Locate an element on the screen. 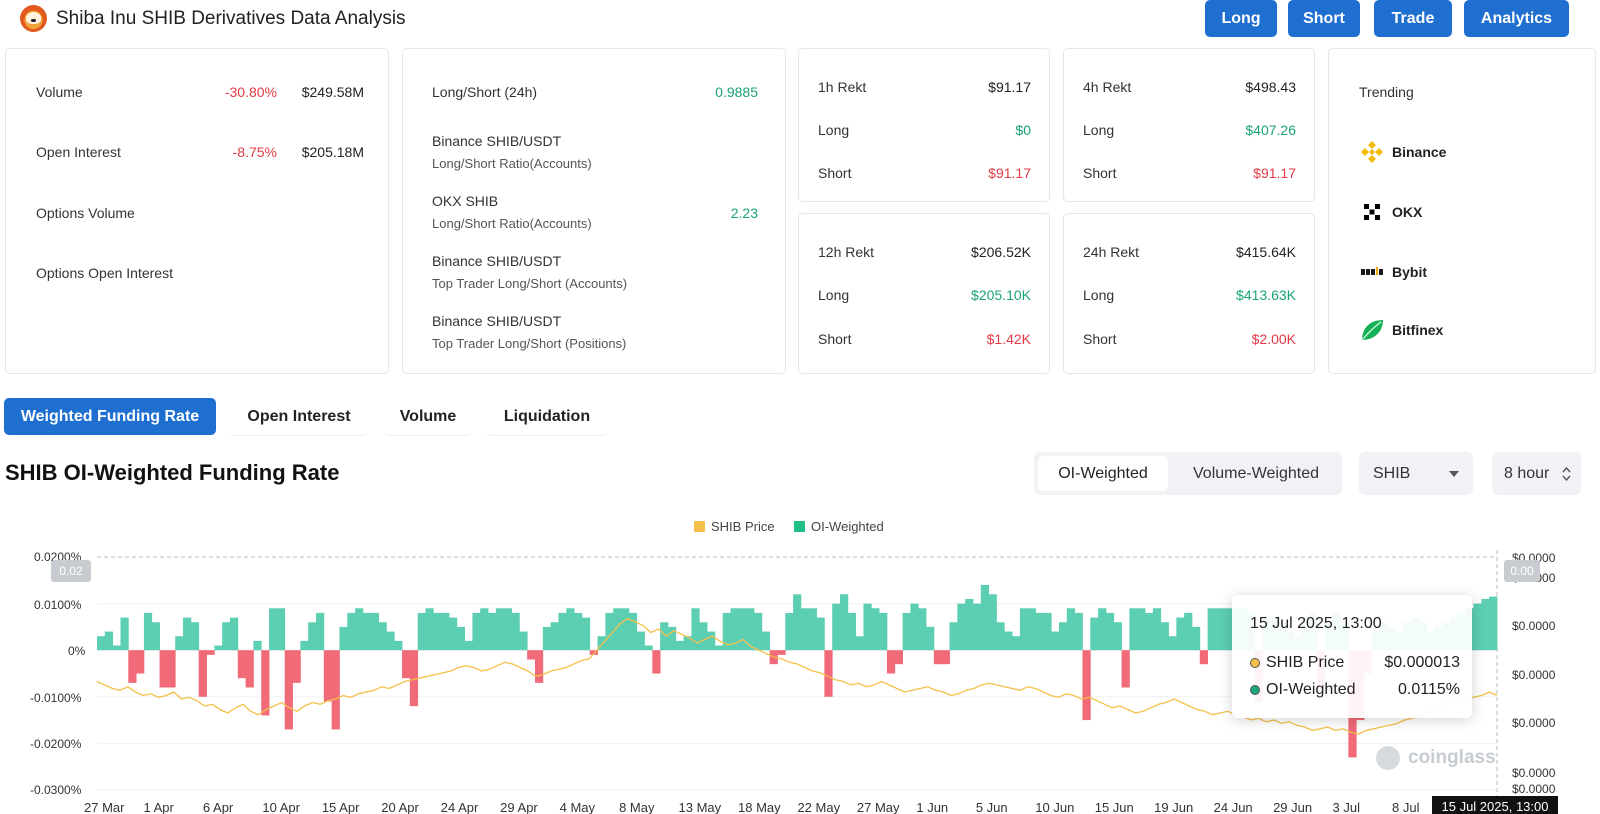 This screenshot has width=1600, height=814. x-tick: 19 Jun is located at coordinates (1174, 807).